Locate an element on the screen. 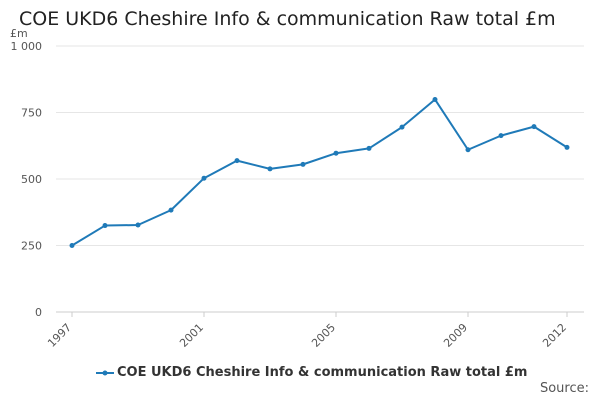  x-tick-label: 2001 is located at coordinates (191, 335).